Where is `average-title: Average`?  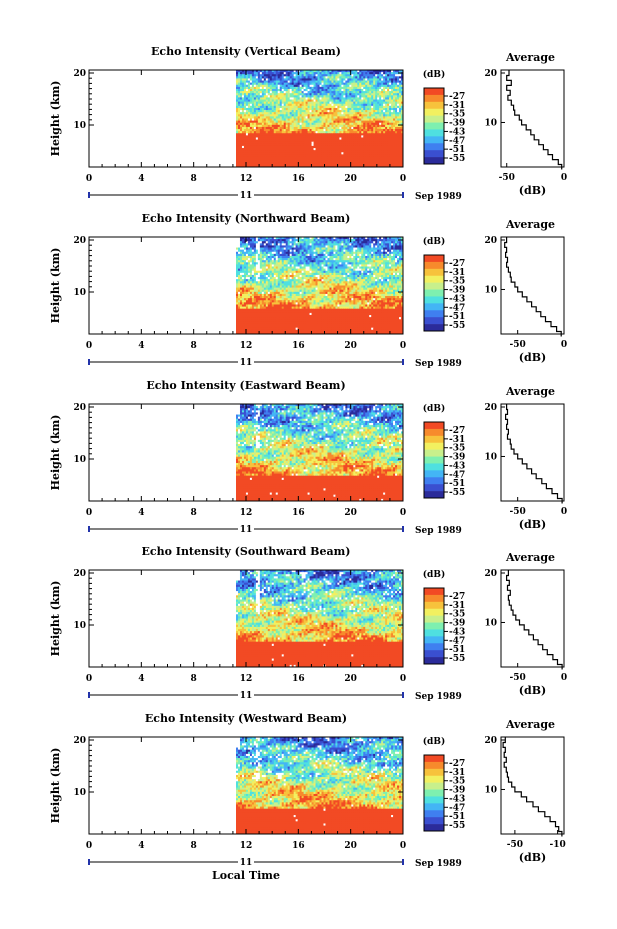
average-title: Average is located at coordinates (530, 57).